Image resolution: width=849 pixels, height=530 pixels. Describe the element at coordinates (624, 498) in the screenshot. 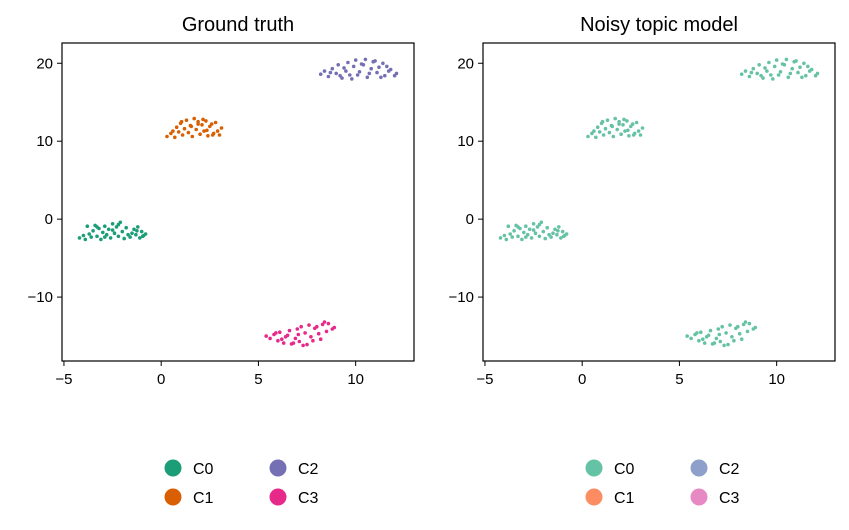

I see `legend-label-c1: C1` at that location.